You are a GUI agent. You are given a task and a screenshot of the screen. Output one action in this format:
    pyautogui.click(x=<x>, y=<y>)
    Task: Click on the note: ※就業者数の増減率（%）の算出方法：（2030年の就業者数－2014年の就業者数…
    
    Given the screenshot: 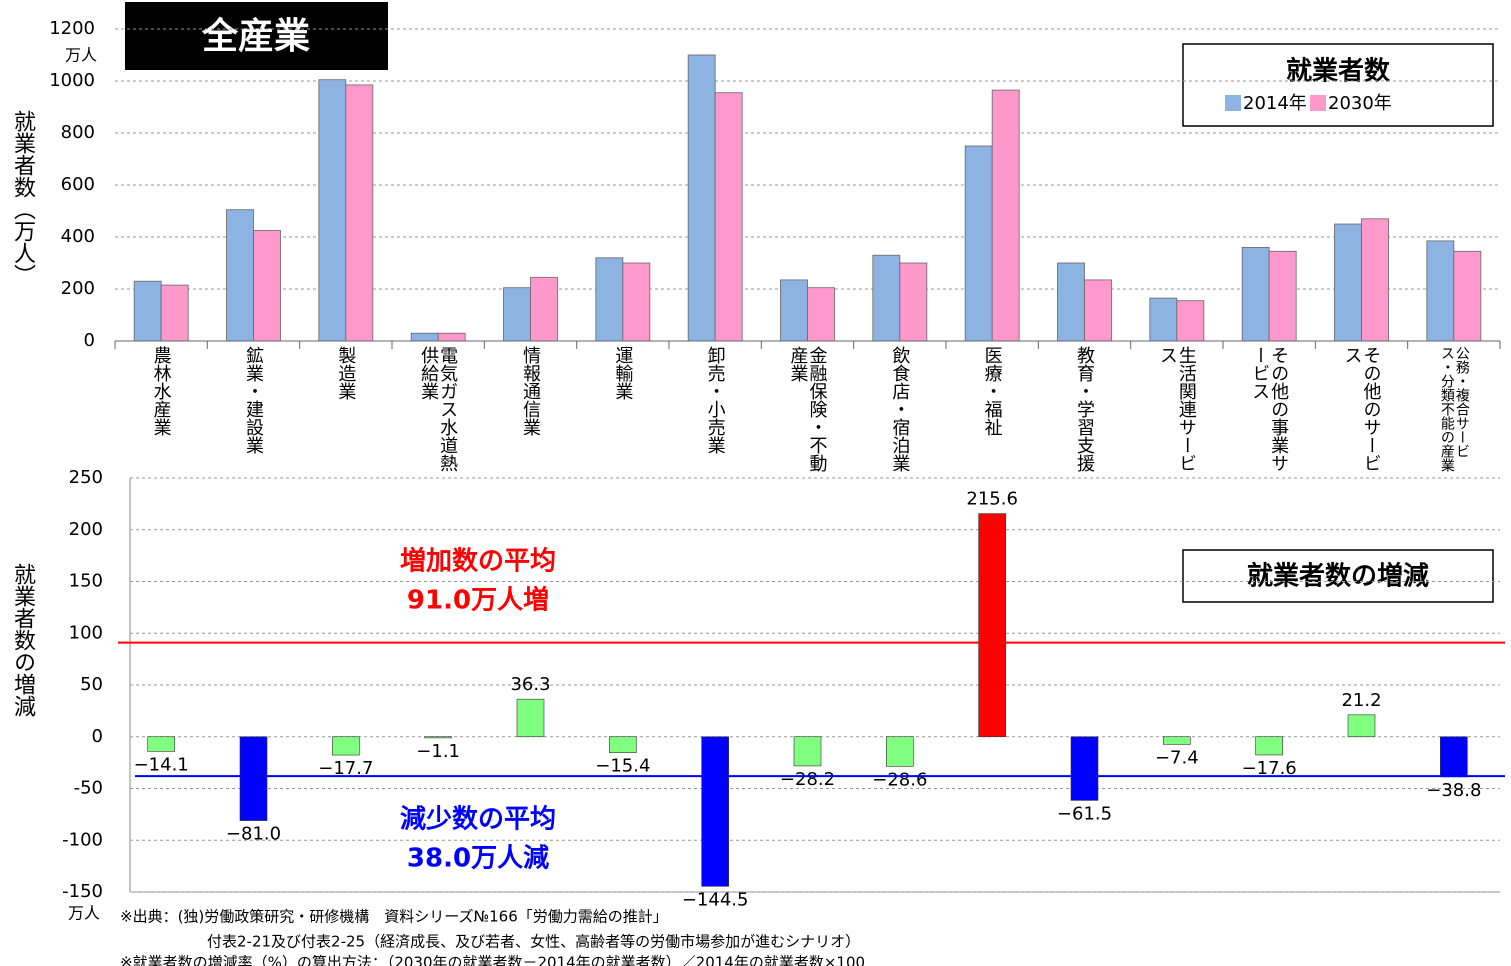 What is the action you would take?
    pyautogui.click(x=492, y=960)
    